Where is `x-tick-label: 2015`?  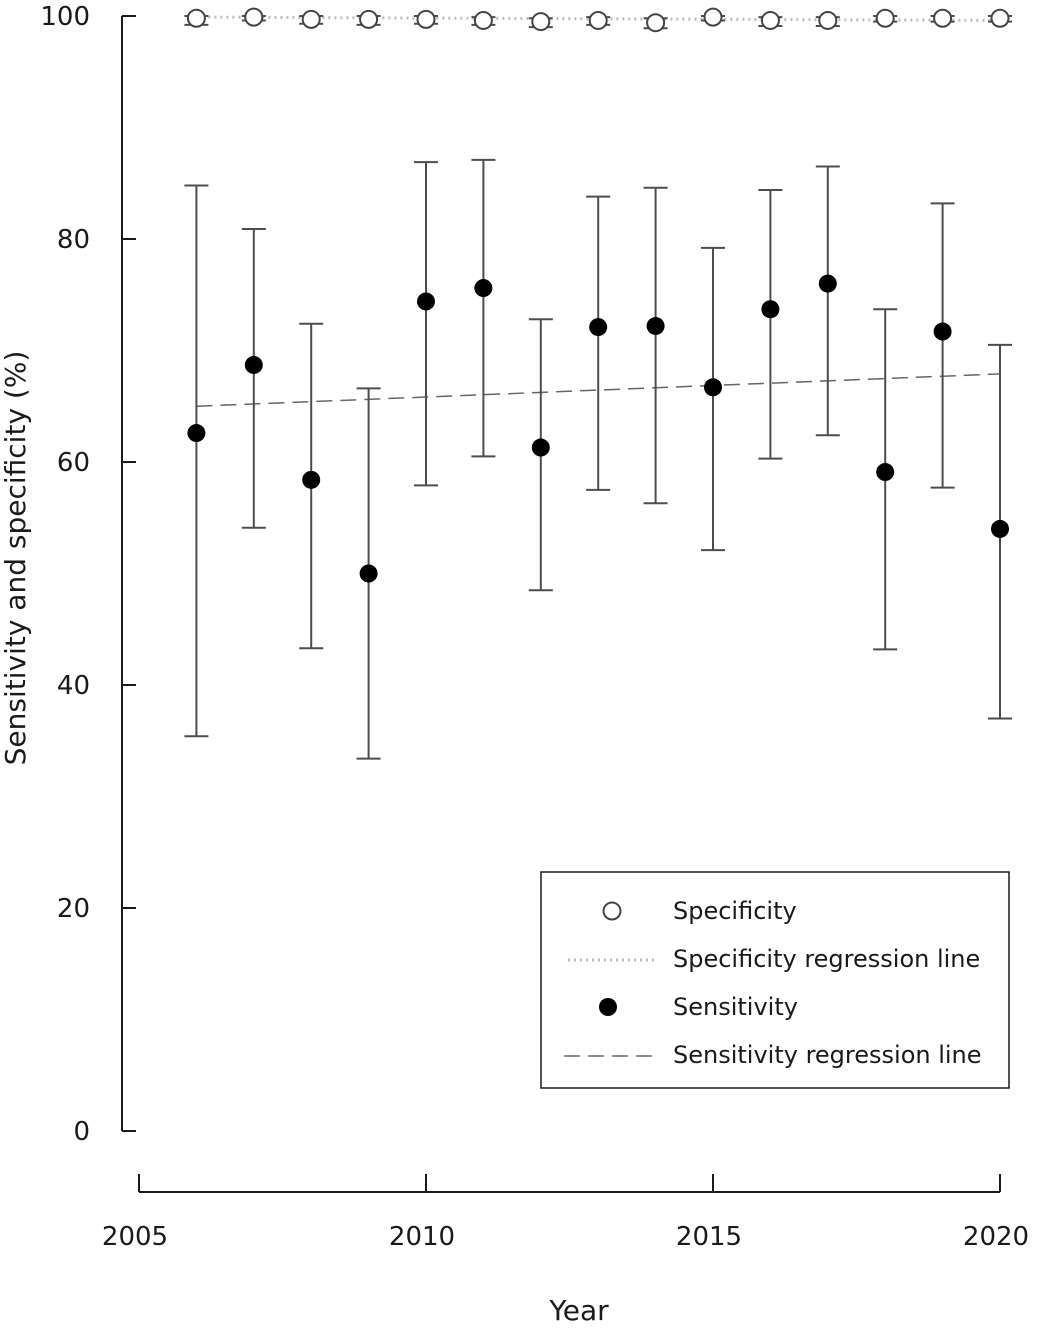 x-tick-label: 2015 is located at coordinates (709, 1237).